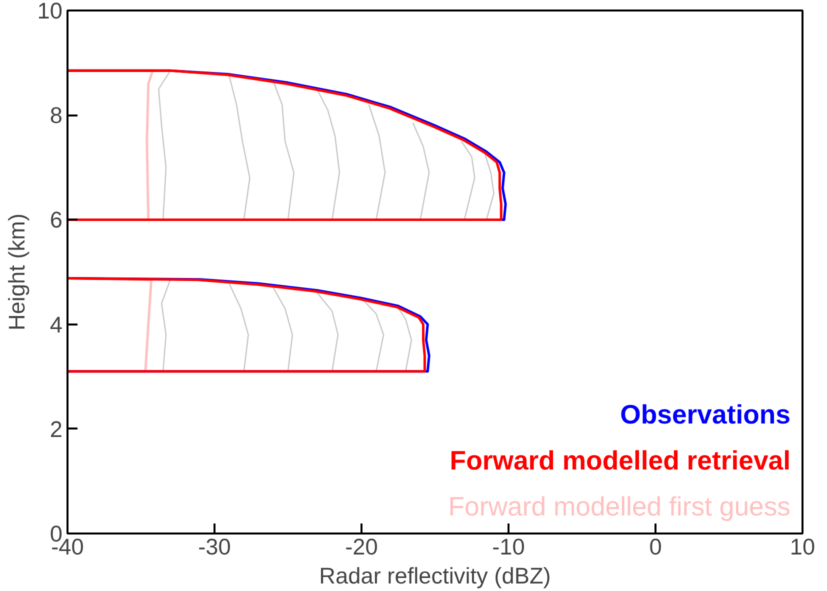 The height and width of the screenshot is (591, 827). I want to click on y-axis-title: Height (km), so click(16, 272).